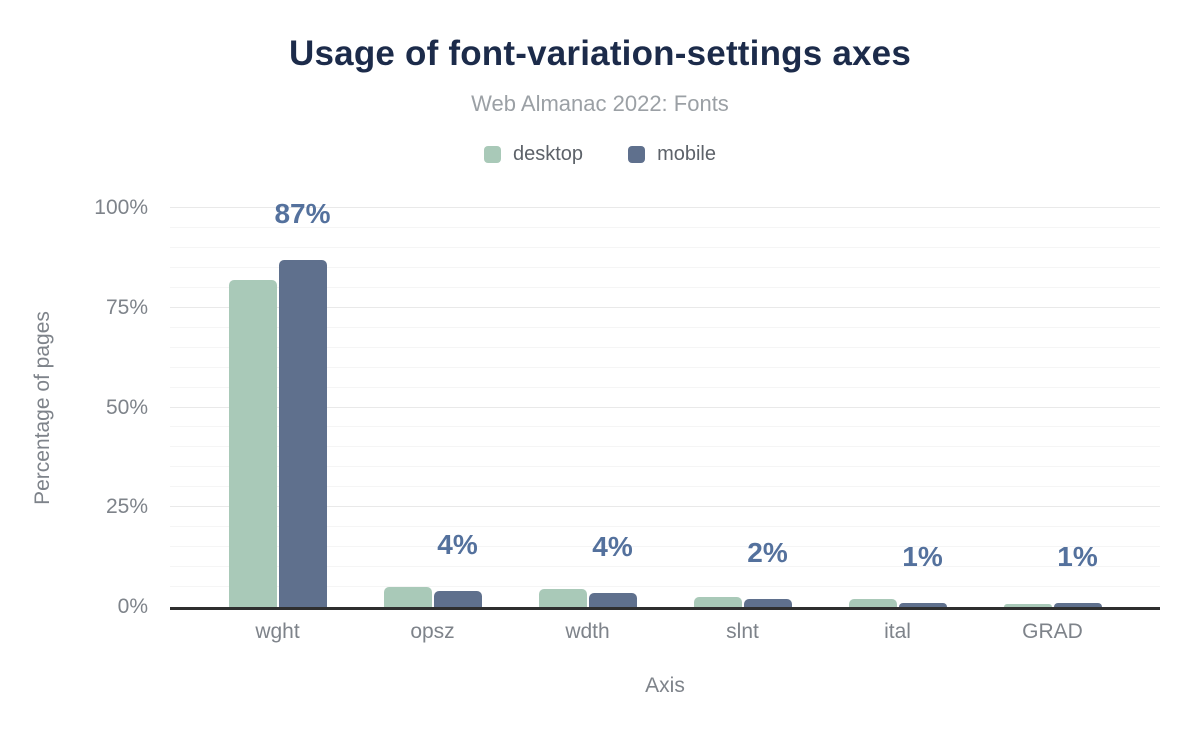 This screenshot has height=742, width=1200. I want to click on bar-mobile-opsz, so click(457, 599).